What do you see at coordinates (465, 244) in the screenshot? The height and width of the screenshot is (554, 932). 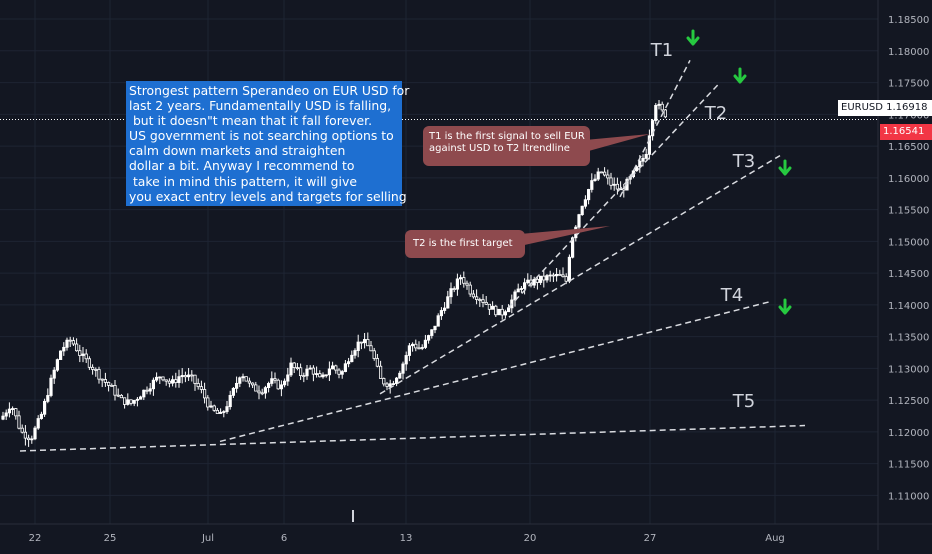 I see `t2-callout: T2 is the first target` at bounding box center [465, 244].